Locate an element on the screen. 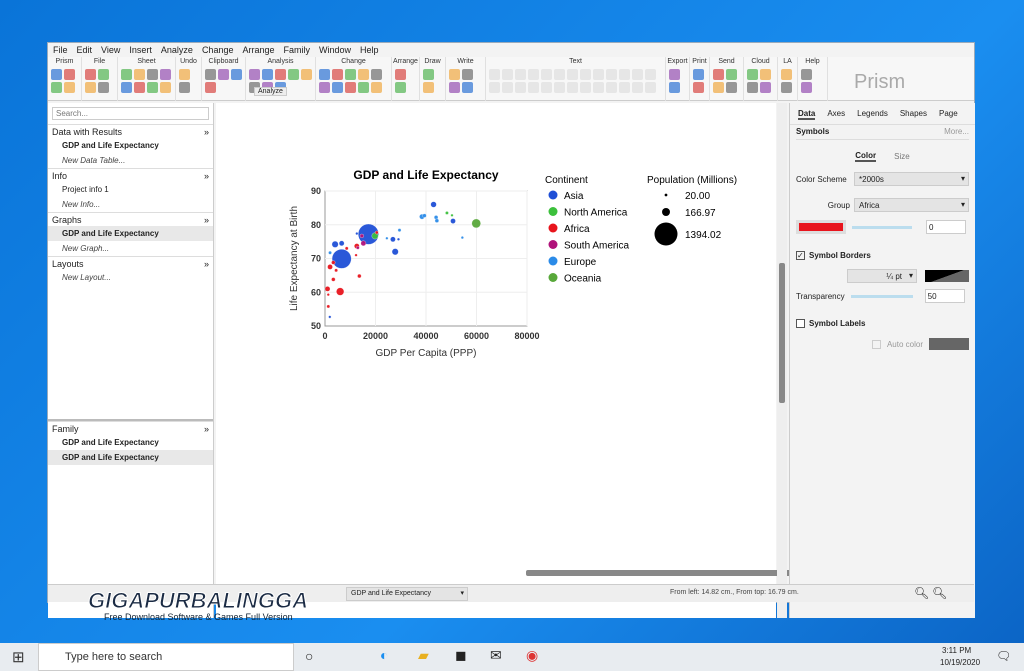 This screenshot has height=671, width=1024. analyze-button: Analyze is located at coordinates (270, 91).